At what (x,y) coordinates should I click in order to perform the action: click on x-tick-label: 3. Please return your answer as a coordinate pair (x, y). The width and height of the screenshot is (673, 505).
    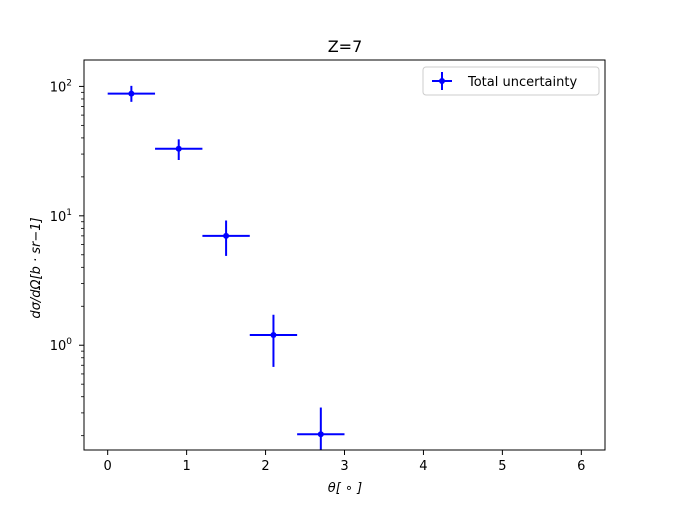
    Looking at the image, I should click on (344, 466).